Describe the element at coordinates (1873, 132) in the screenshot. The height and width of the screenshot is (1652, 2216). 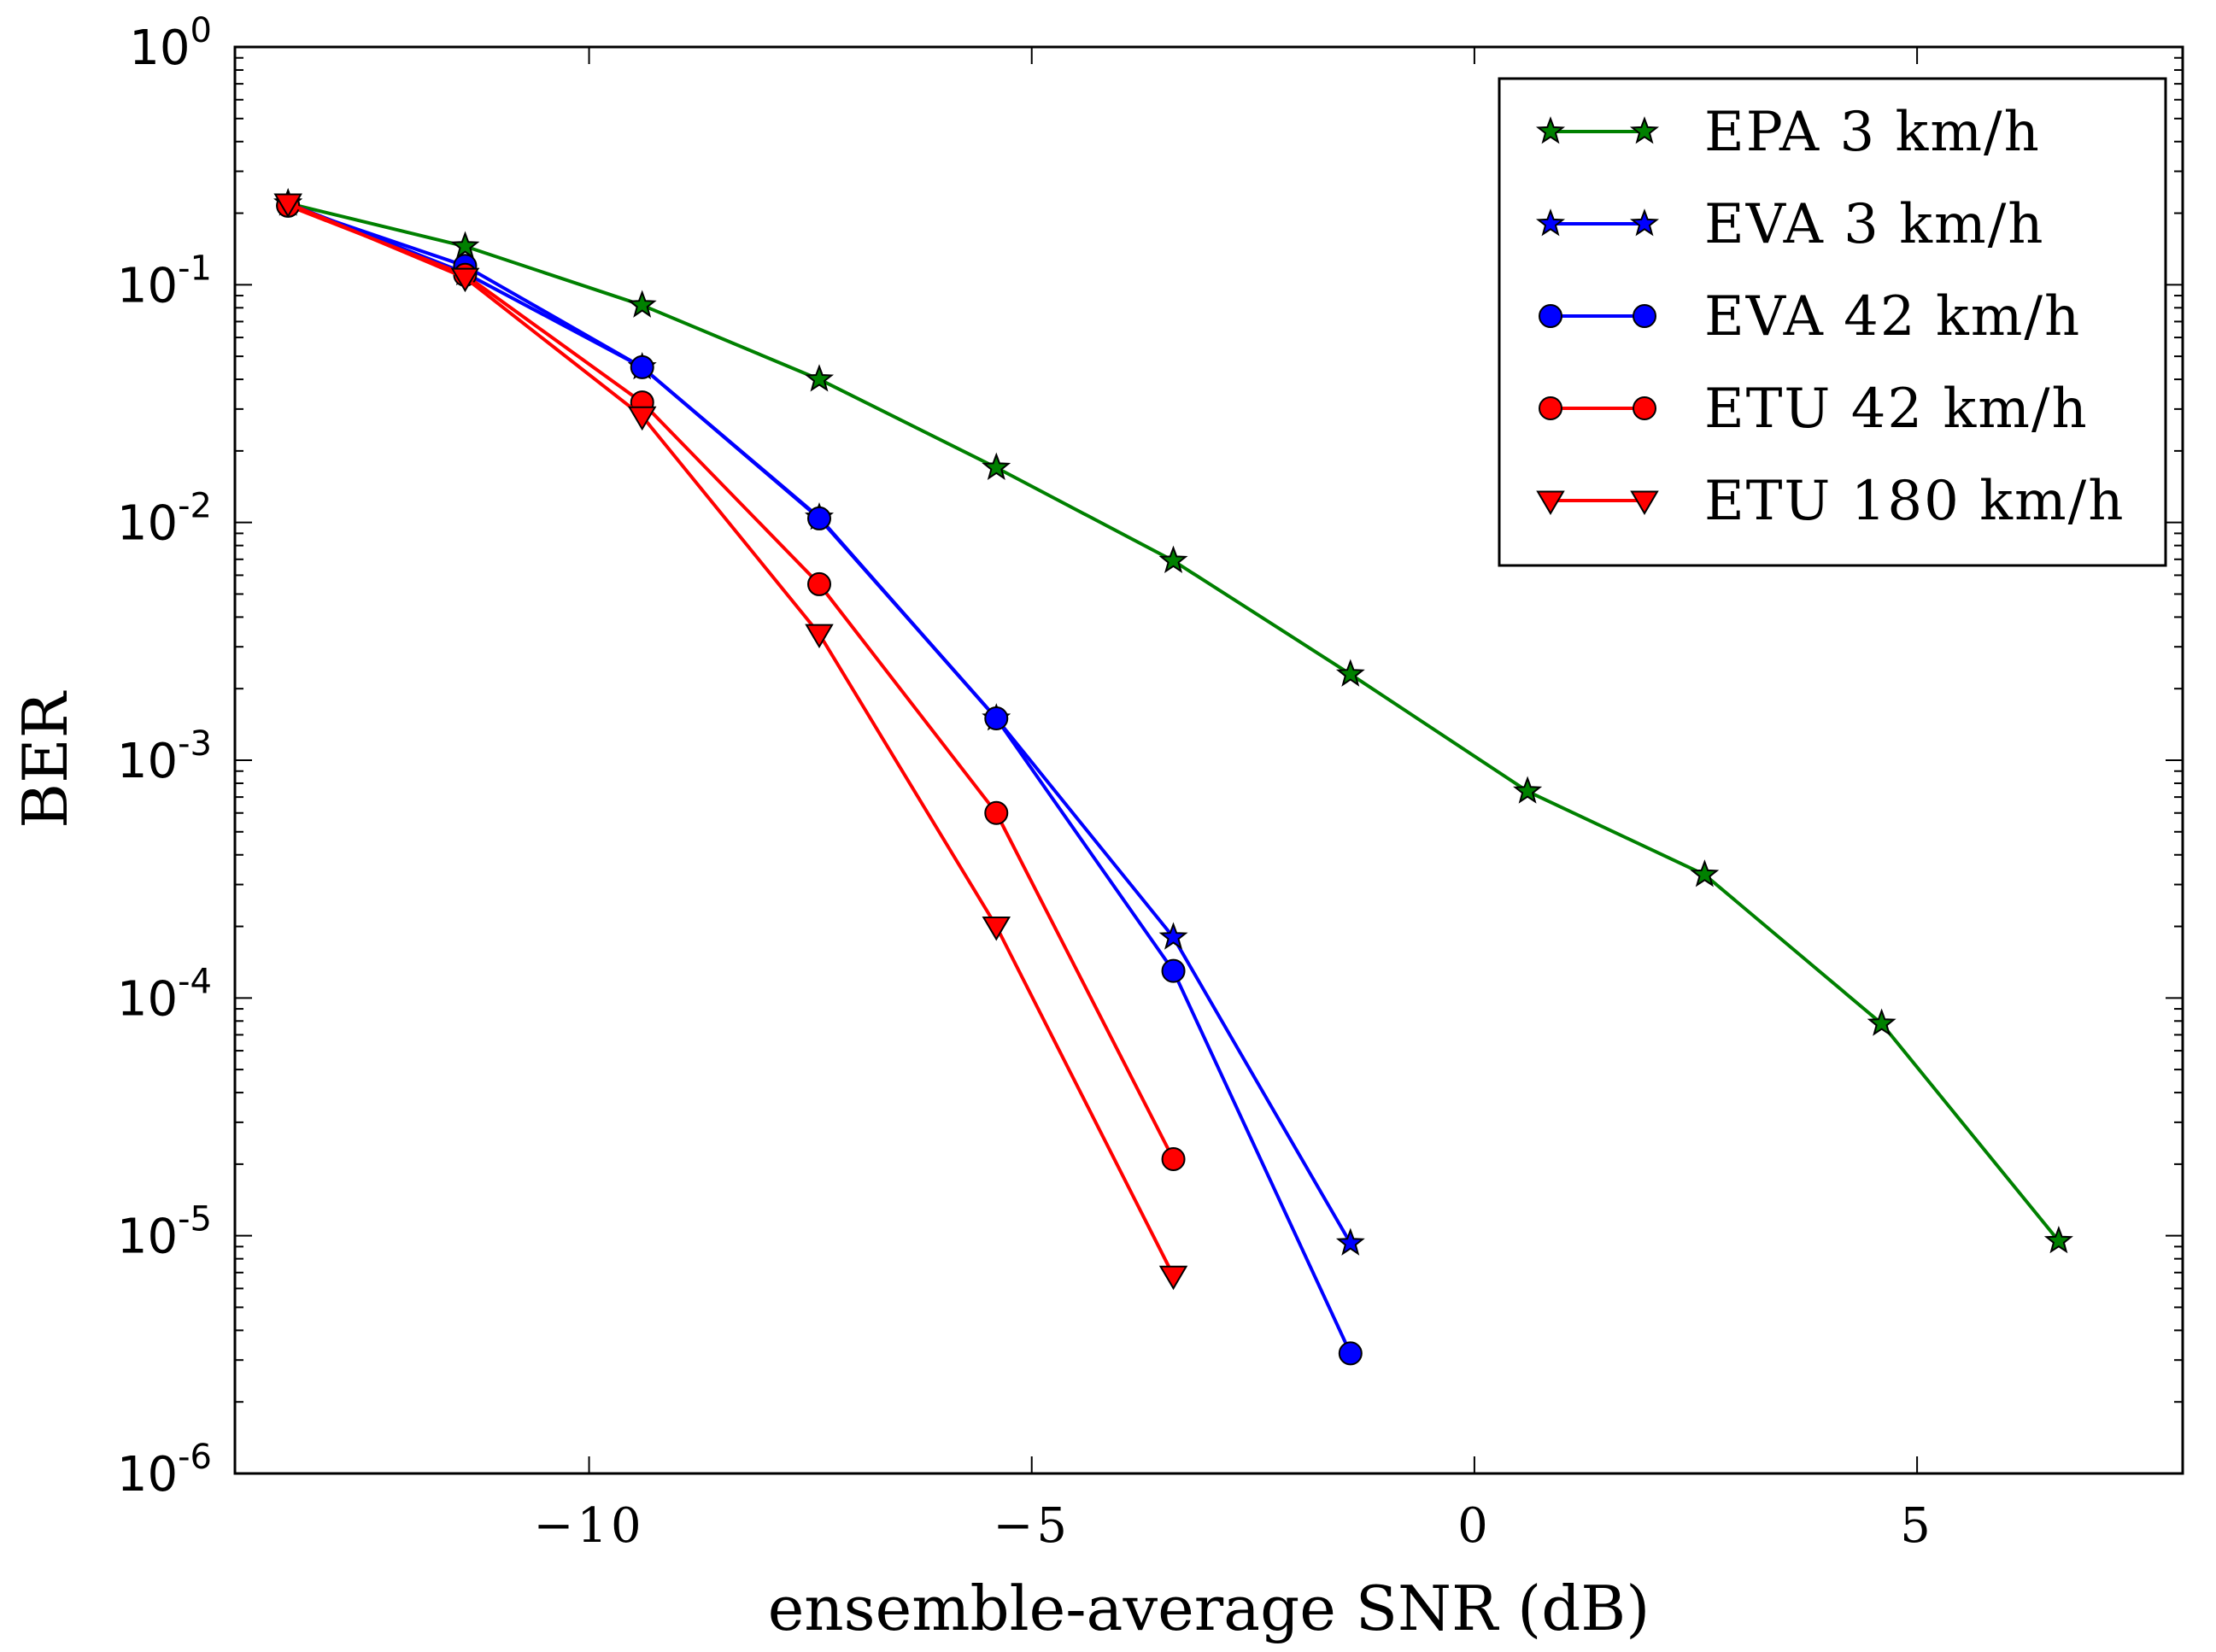
I see `legend-label: EPA 3 km/h` at that location.